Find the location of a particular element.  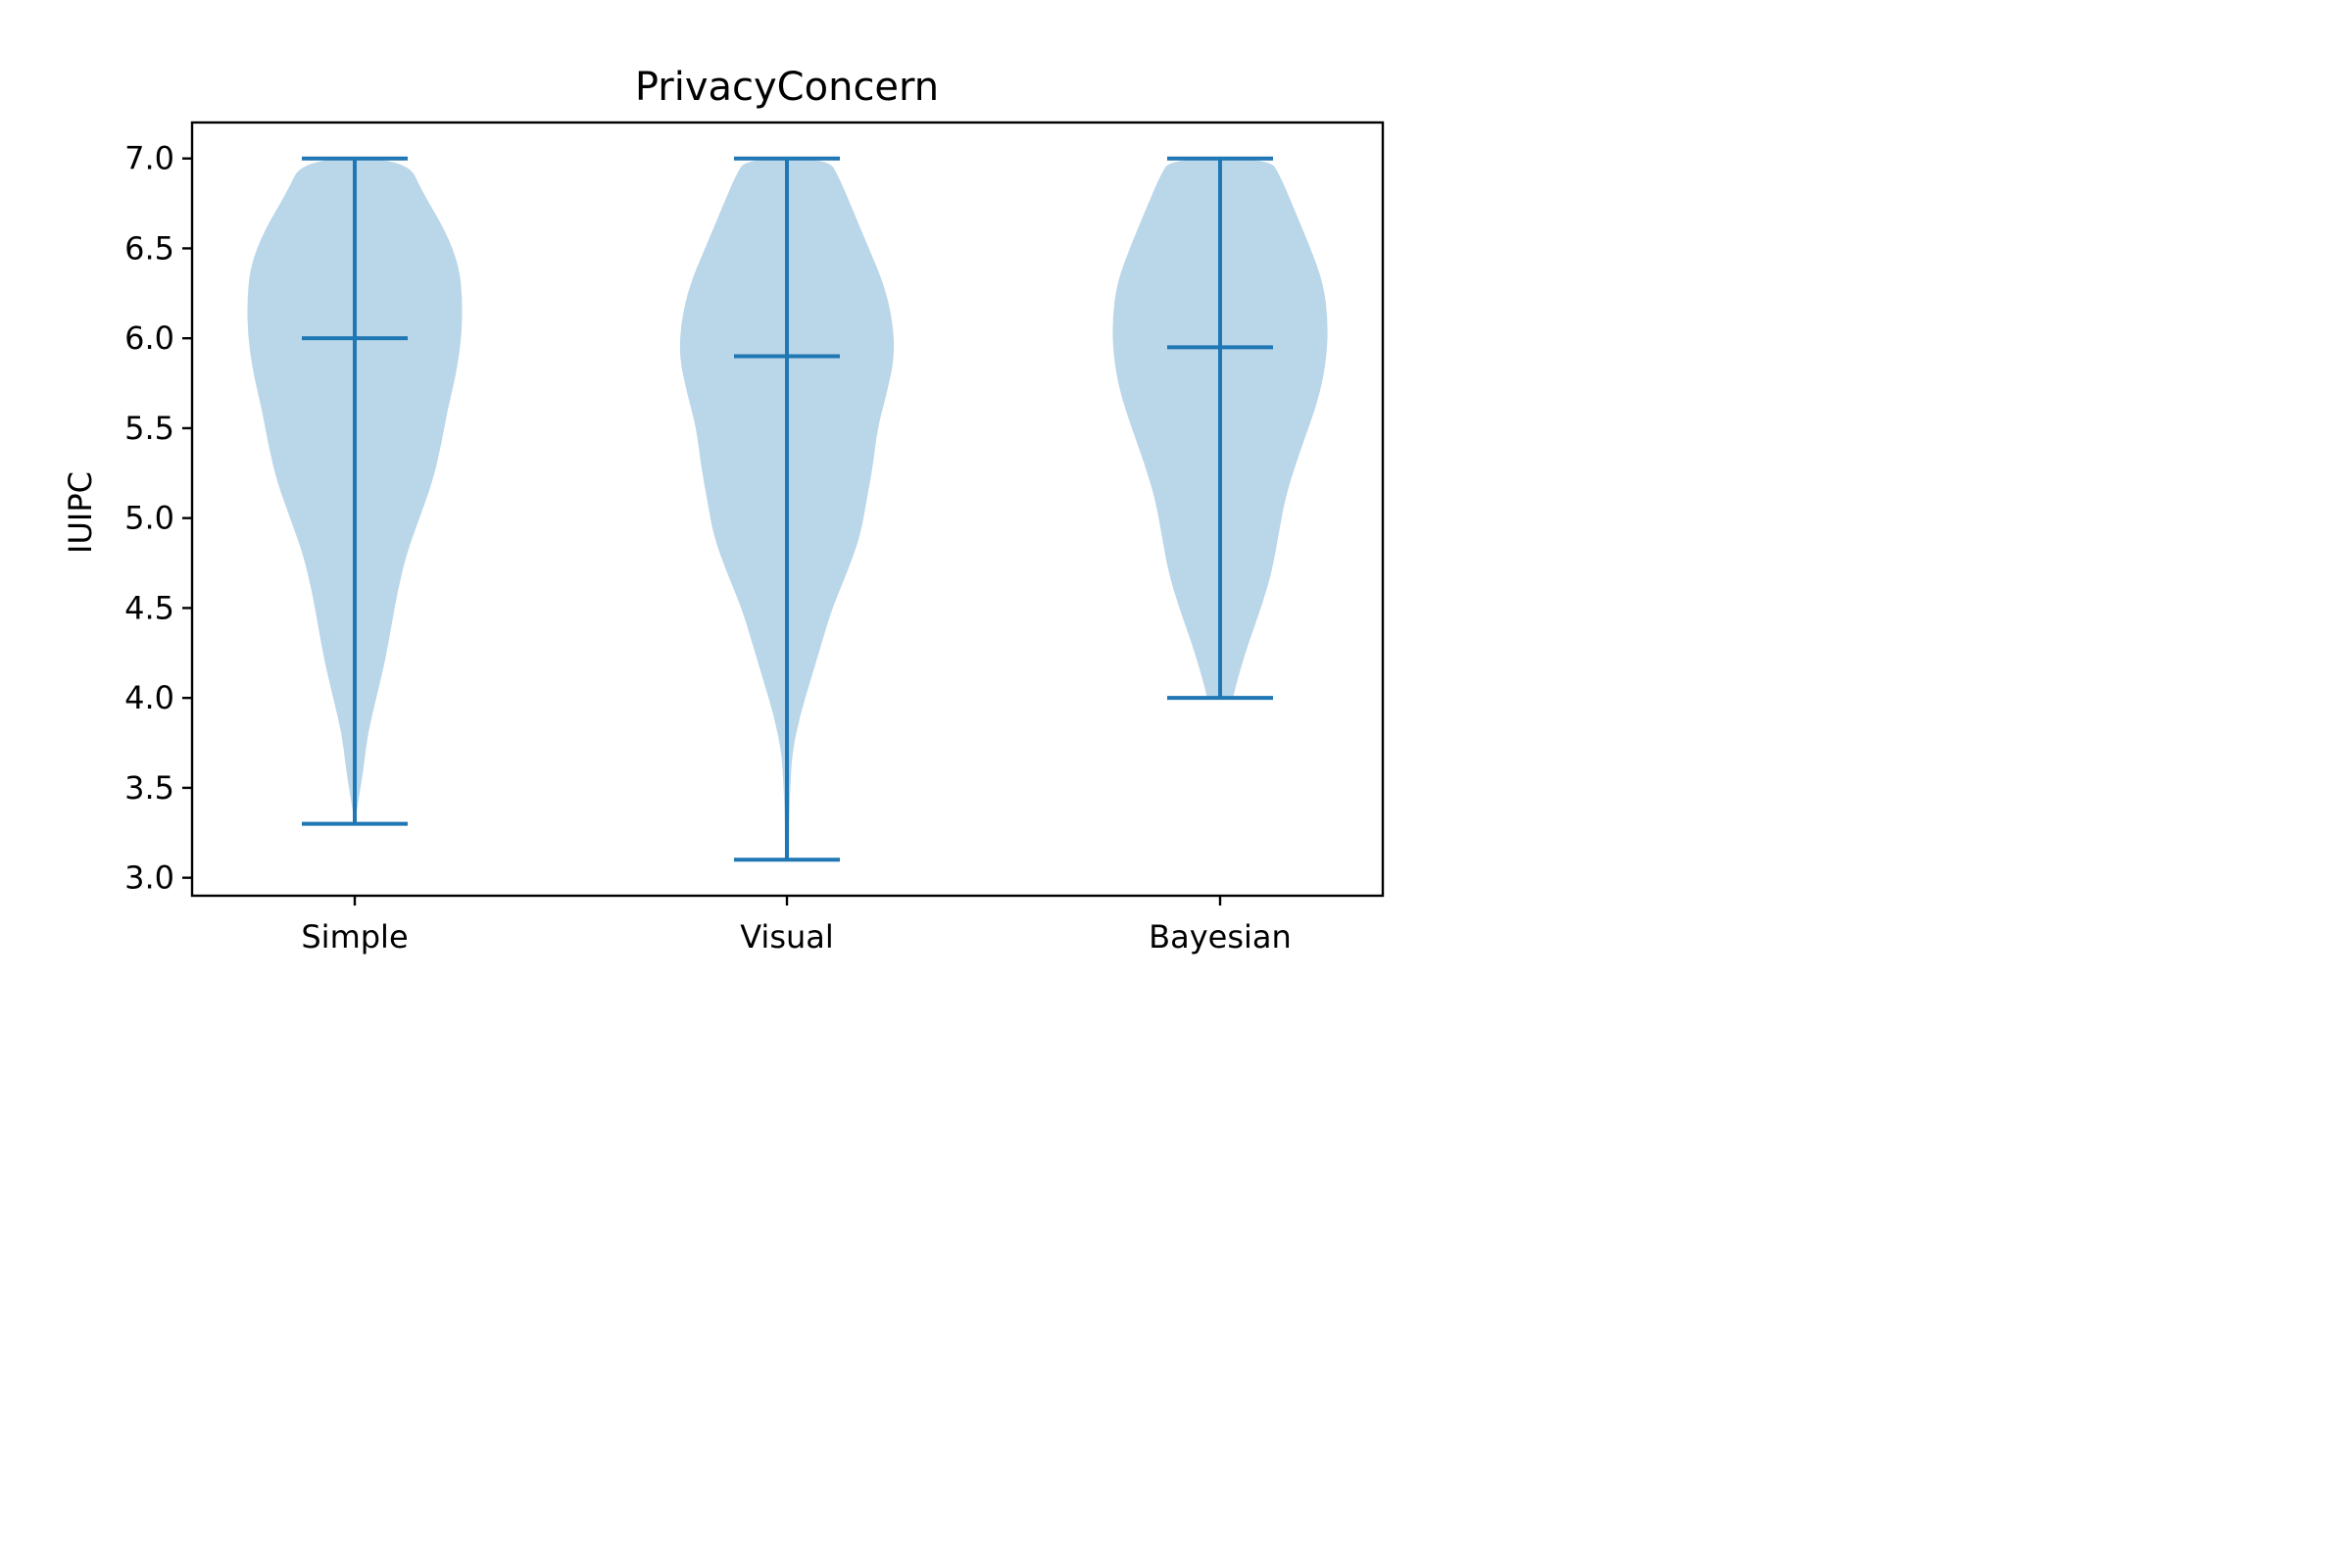

y-tick-label: 4.5 is located at coordinates (149, 607).